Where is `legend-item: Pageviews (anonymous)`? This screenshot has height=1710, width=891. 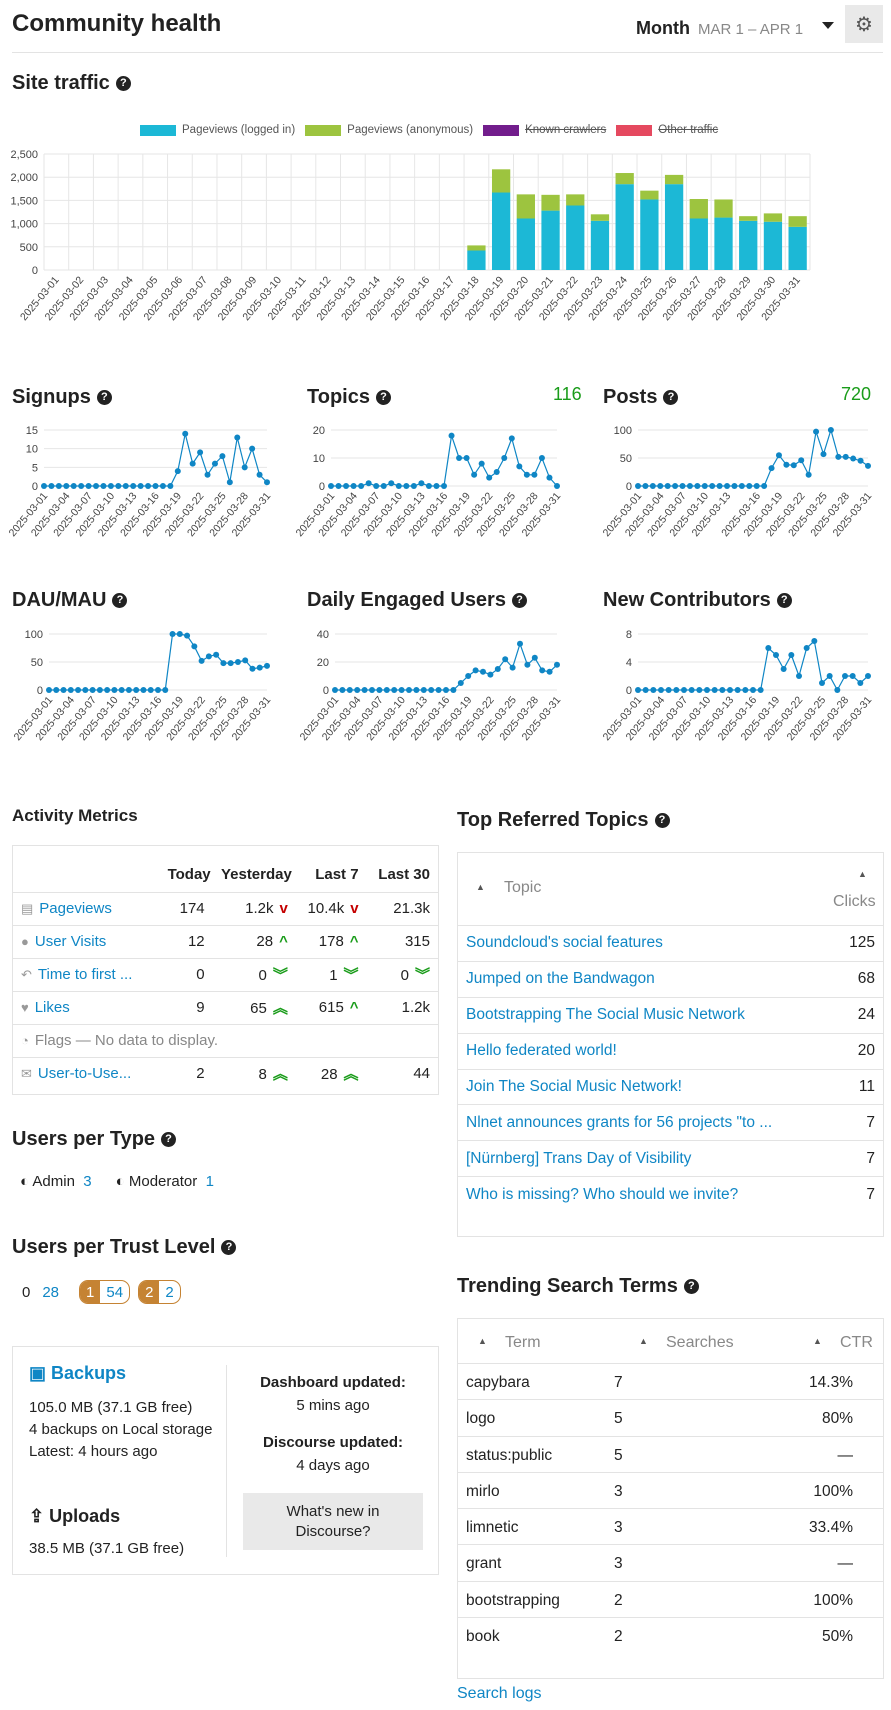 legend-item: Pageviews (anonymous) is located at coordinates (389, 130).